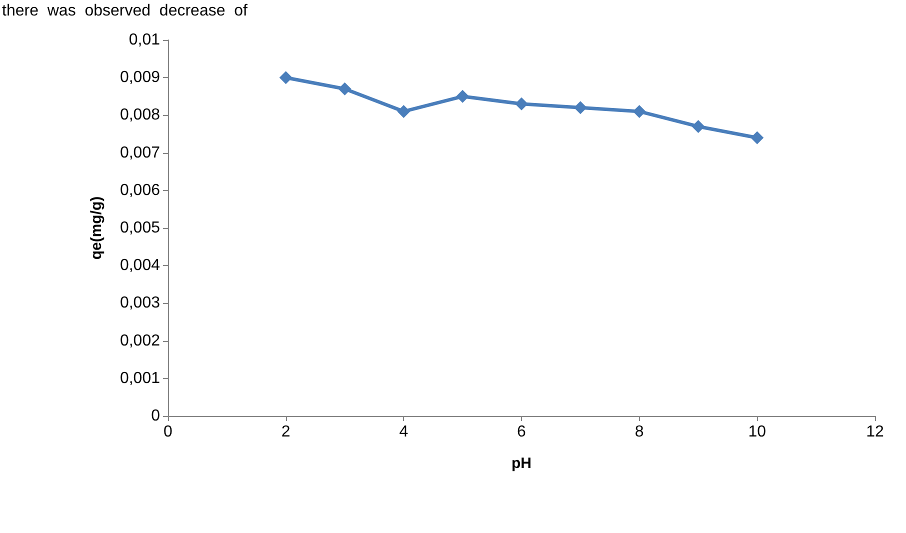  What do you see at coordinates (403, 432) in the screenshot?
I see `x-tick-label: 4` at bounding box center [403, 432].